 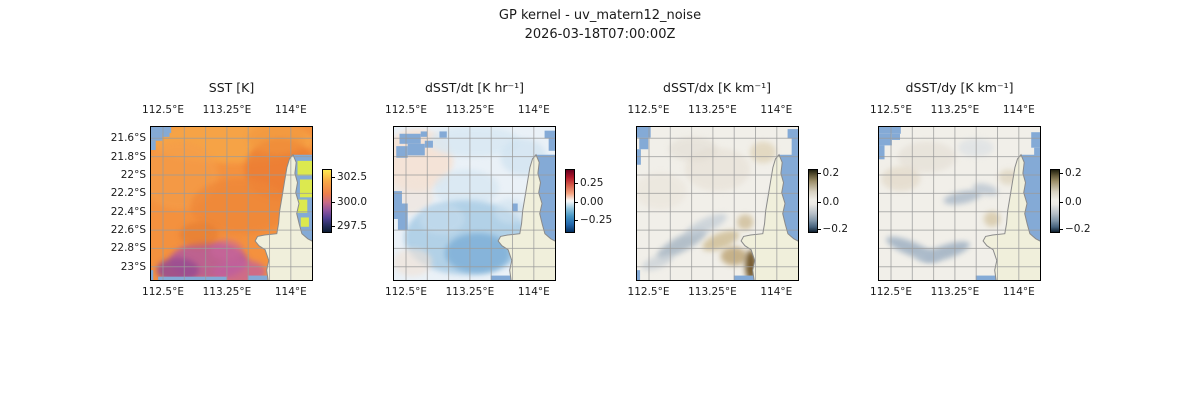 I want to click on colorbar-ticklabel-dsst_dx: −0.2, so click(x=835, y=229).